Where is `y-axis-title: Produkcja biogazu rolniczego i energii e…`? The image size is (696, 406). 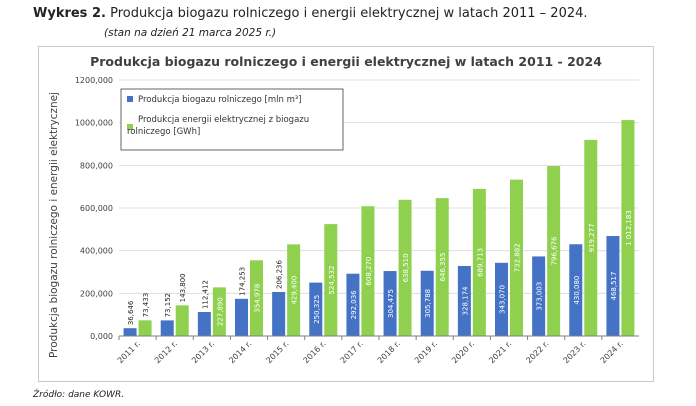
y-axis-title: Produkcja biogazu rolniczego i energii e… is located at coordinates (54, 225).